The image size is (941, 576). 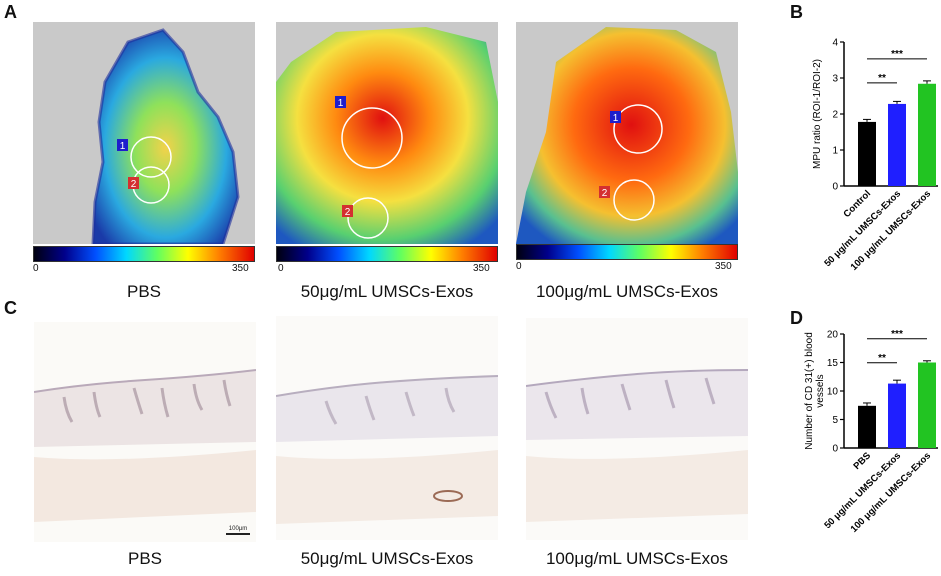 I want to click on caption-a-pbs: PBS, so click(x=144, y=291).